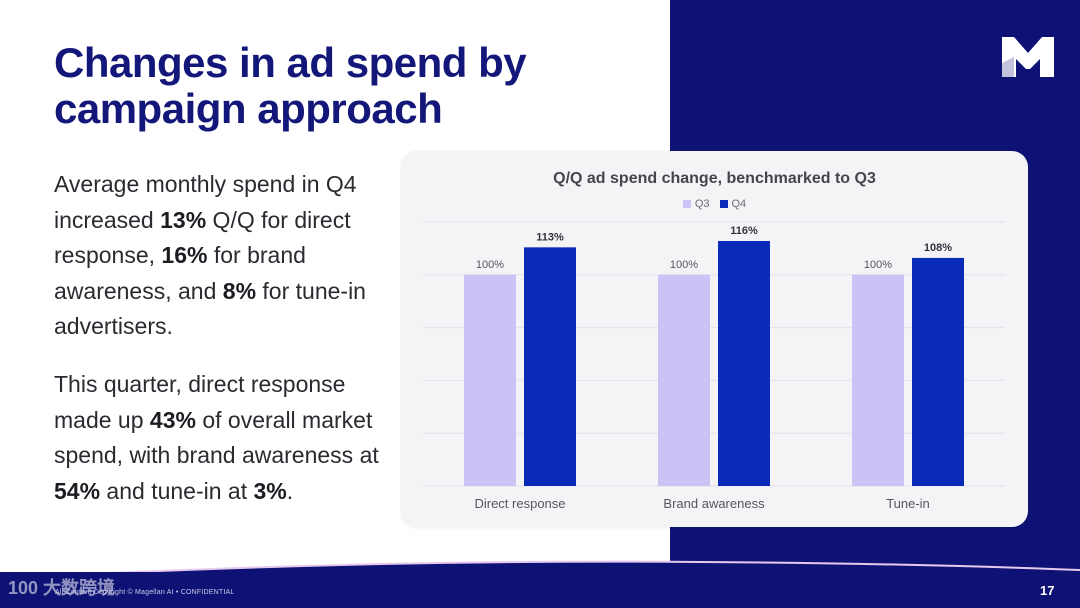 This screenshot has width=1080, height=608. I want to click on p1-run-1: 13%, so click(183, 219).